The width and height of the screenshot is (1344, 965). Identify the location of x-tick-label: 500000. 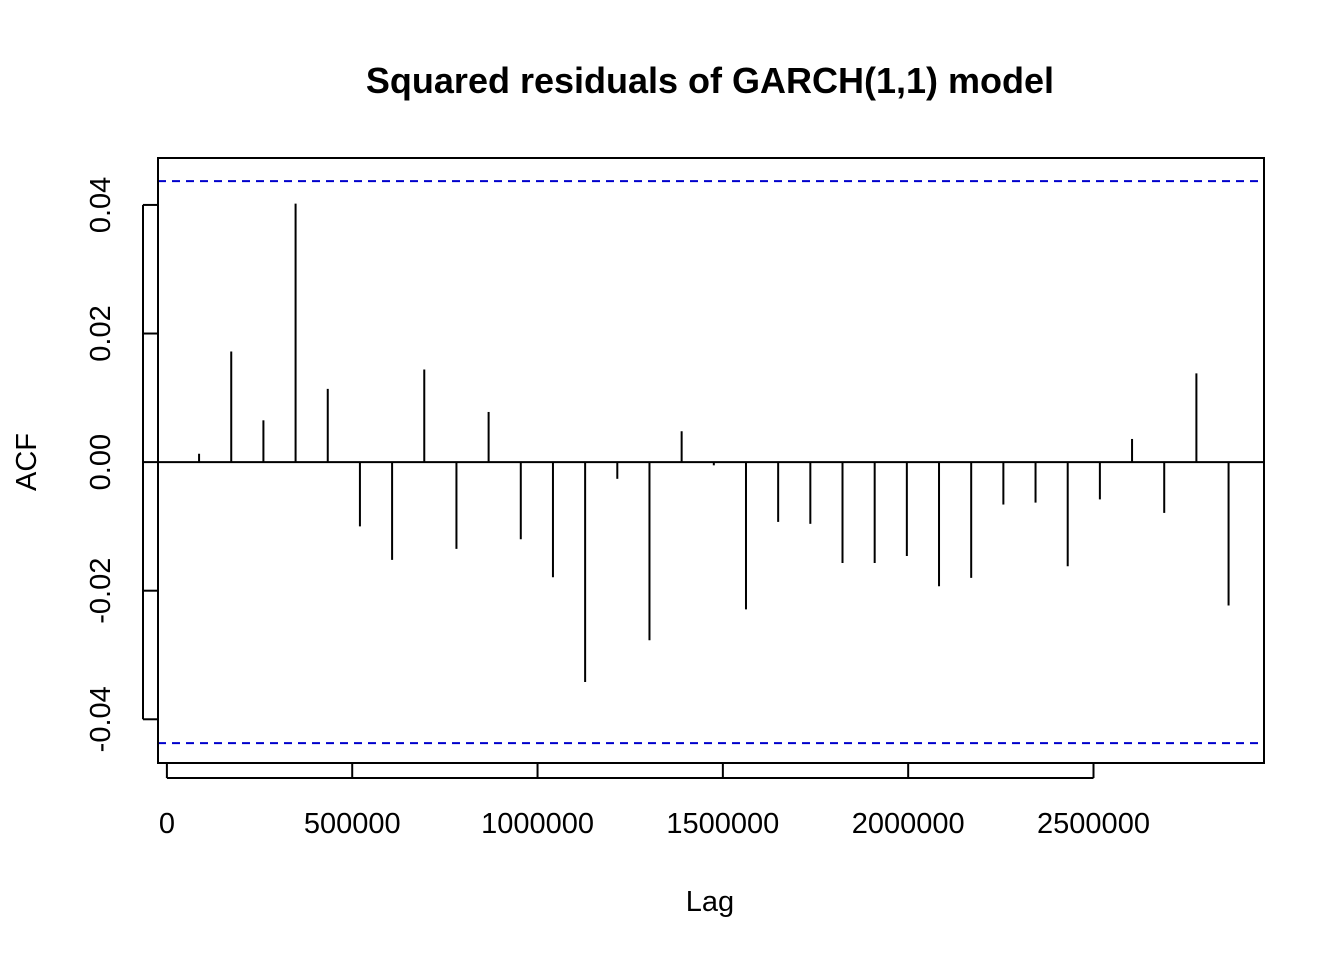
(352, 824).